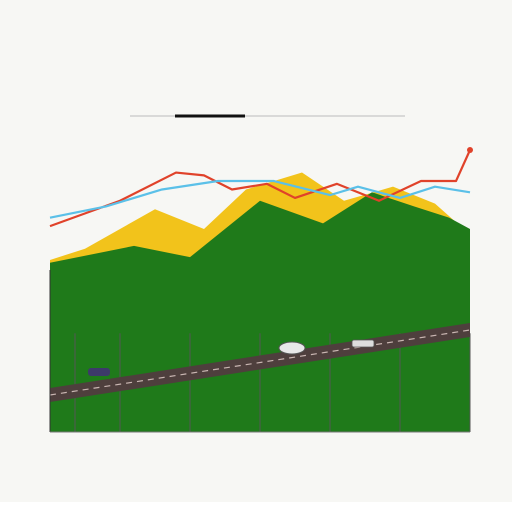  I want to click on footer-bar, so click(256, 507).